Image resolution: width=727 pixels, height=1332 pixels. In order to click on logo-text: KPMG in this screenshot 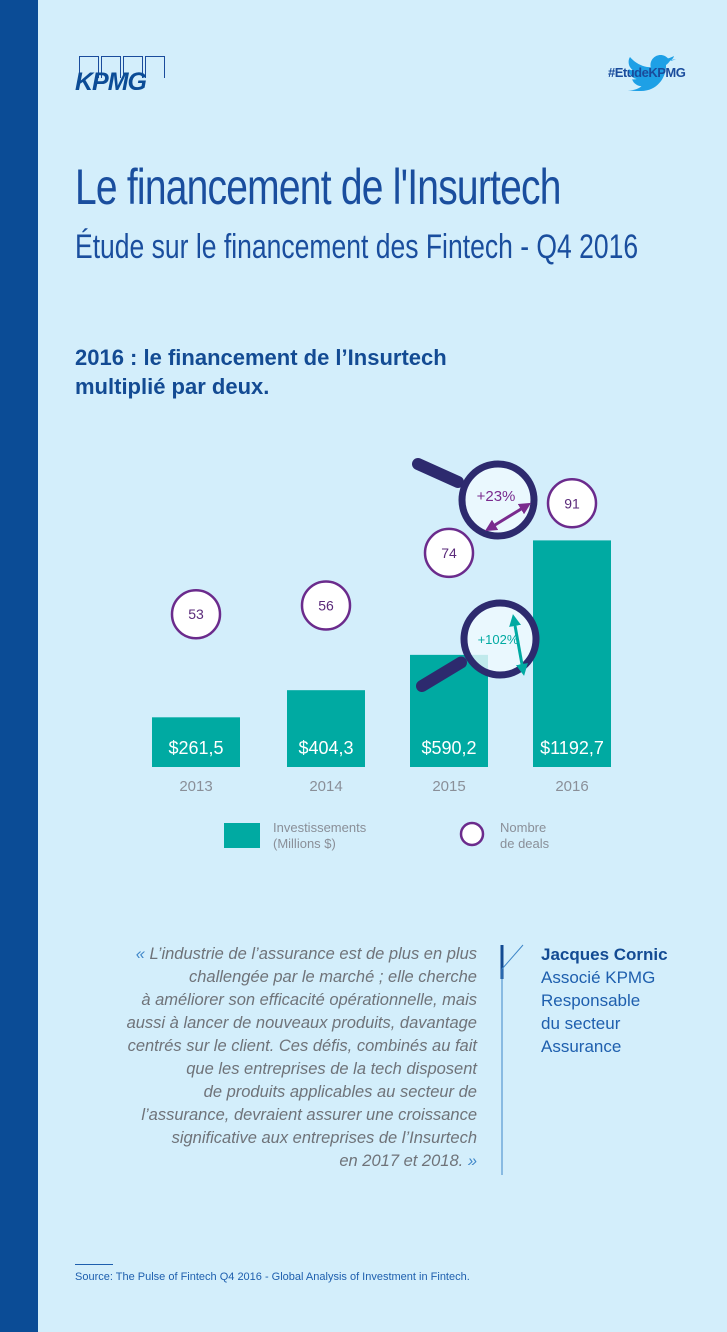, I will do `click(111, 82)`.